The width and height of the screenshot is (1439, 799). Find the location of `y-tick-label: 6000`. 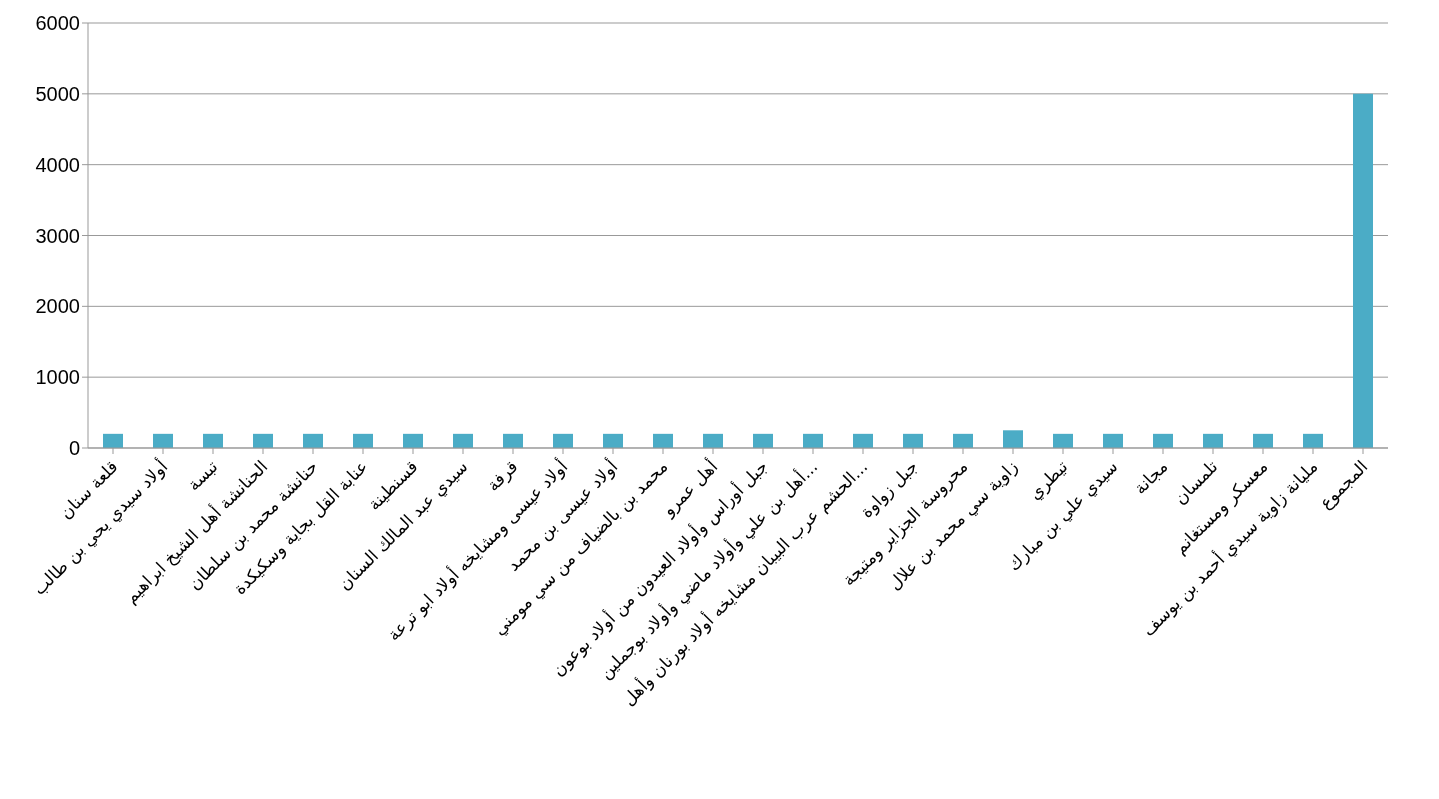

y-tick-label: 6000 is located at coordinates (57, 23).